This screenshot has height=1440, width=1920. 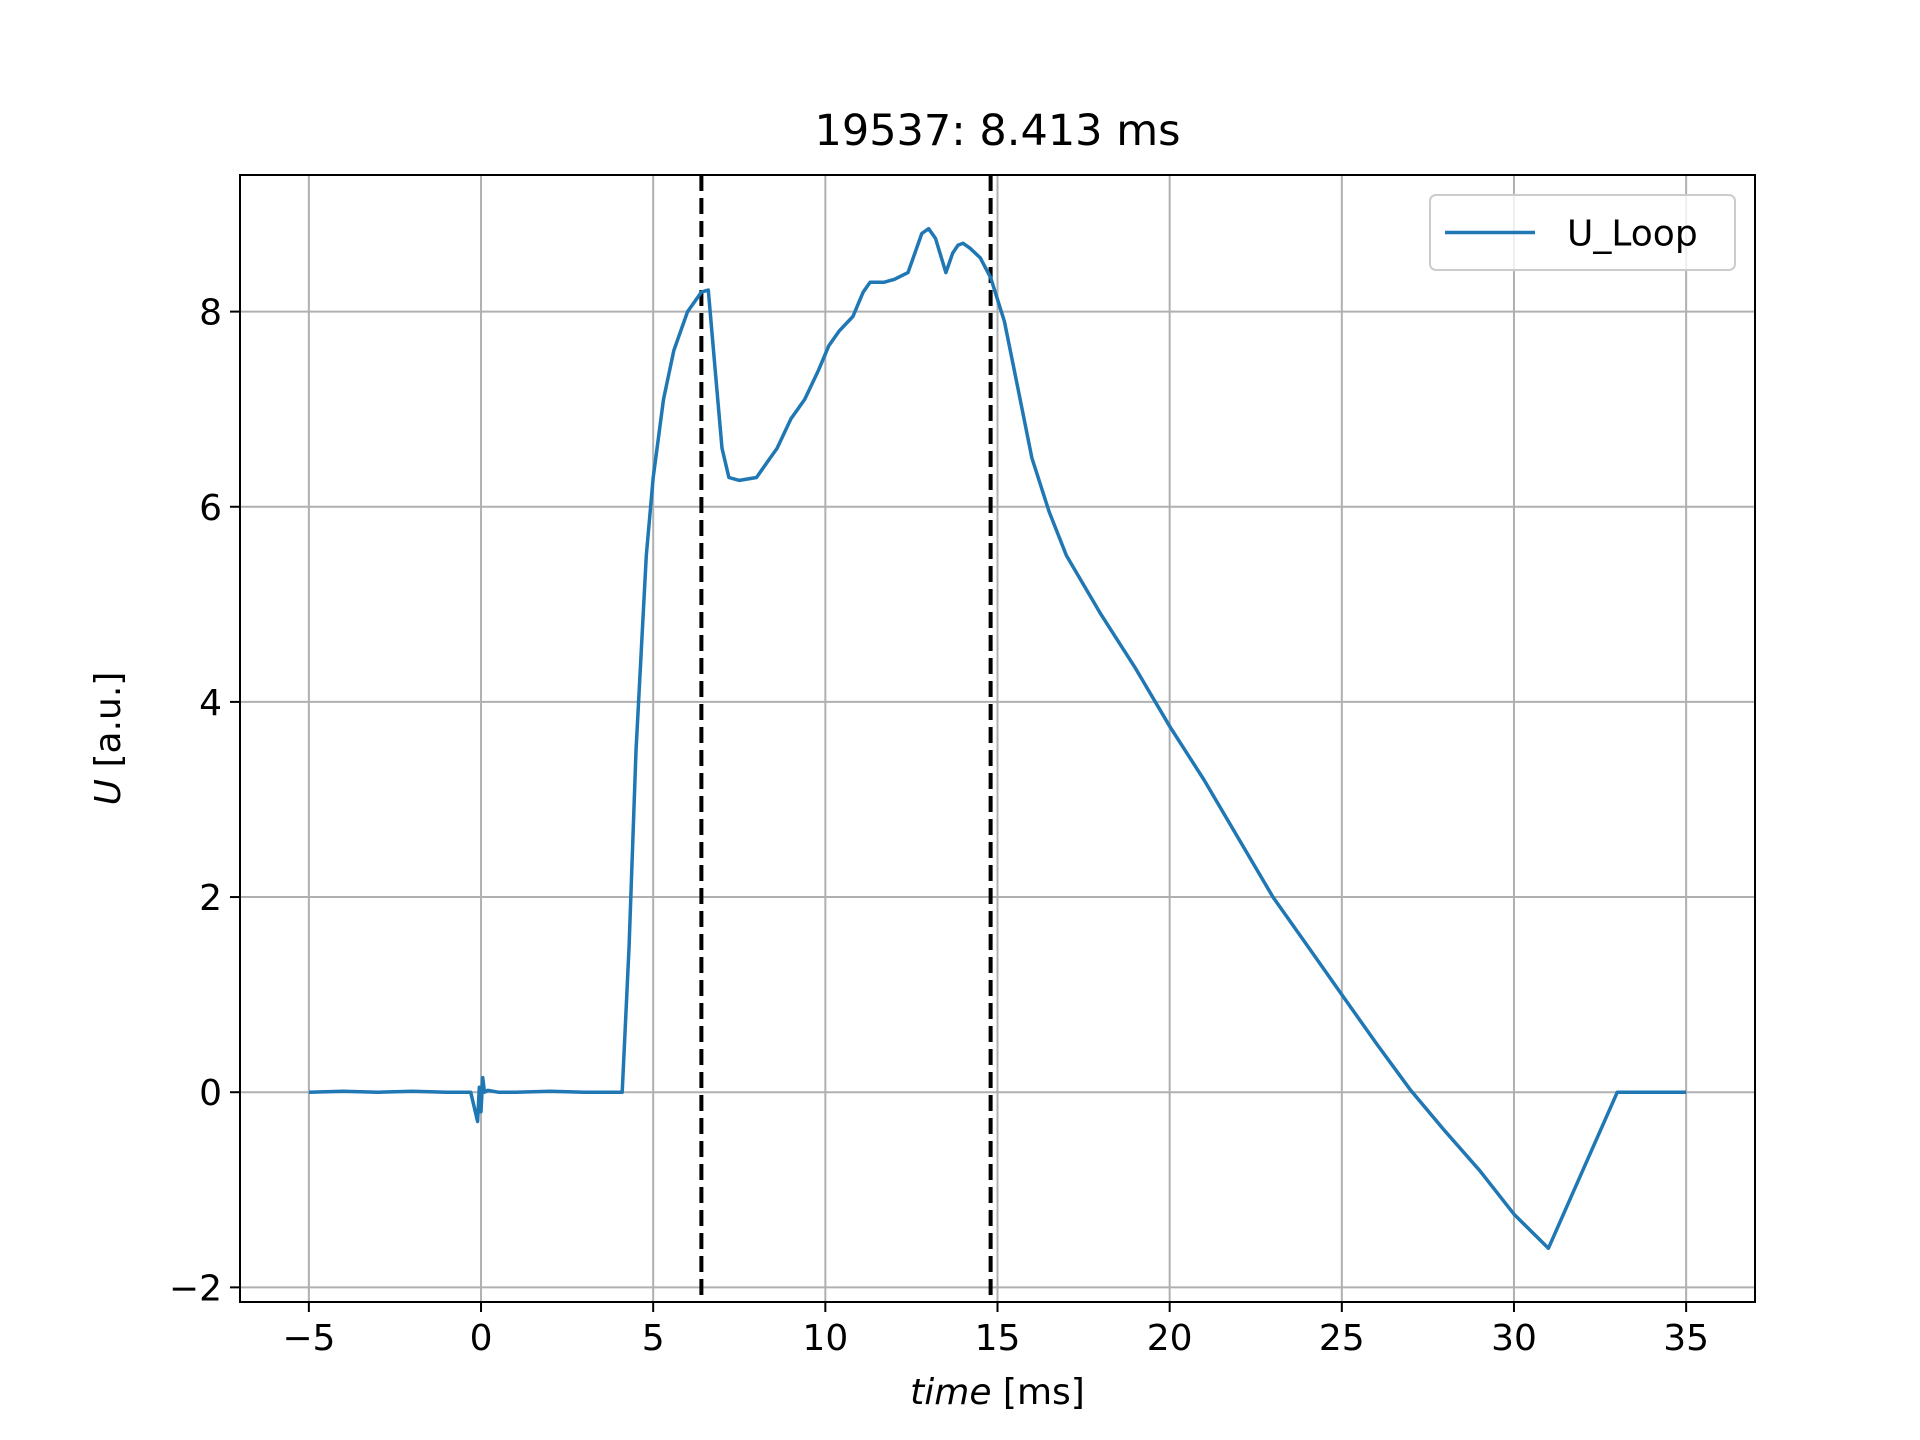 I want to click on chart-title: 19537: 8.413 ms, so click(x=997, y=131).